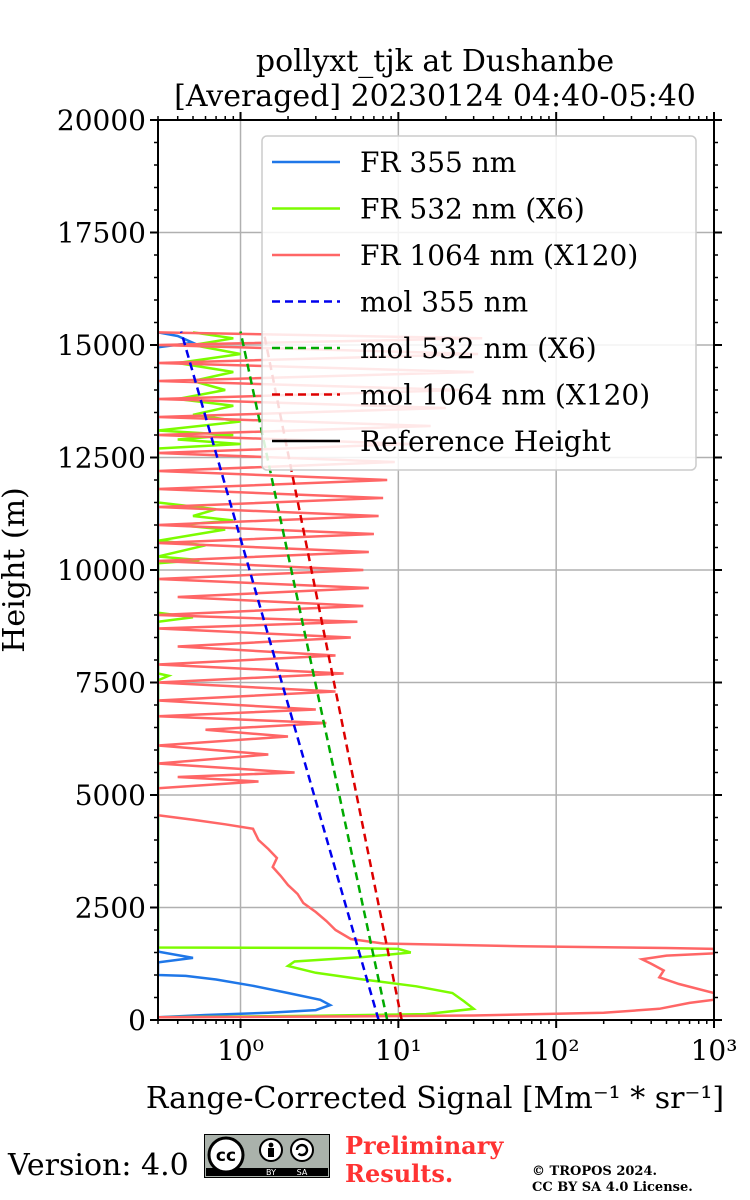 The height and width of the screenshot is (1200, 750). I want to click on chart-title-line1: pollyxt_tjk at Dushanbe, so click(435, 61).